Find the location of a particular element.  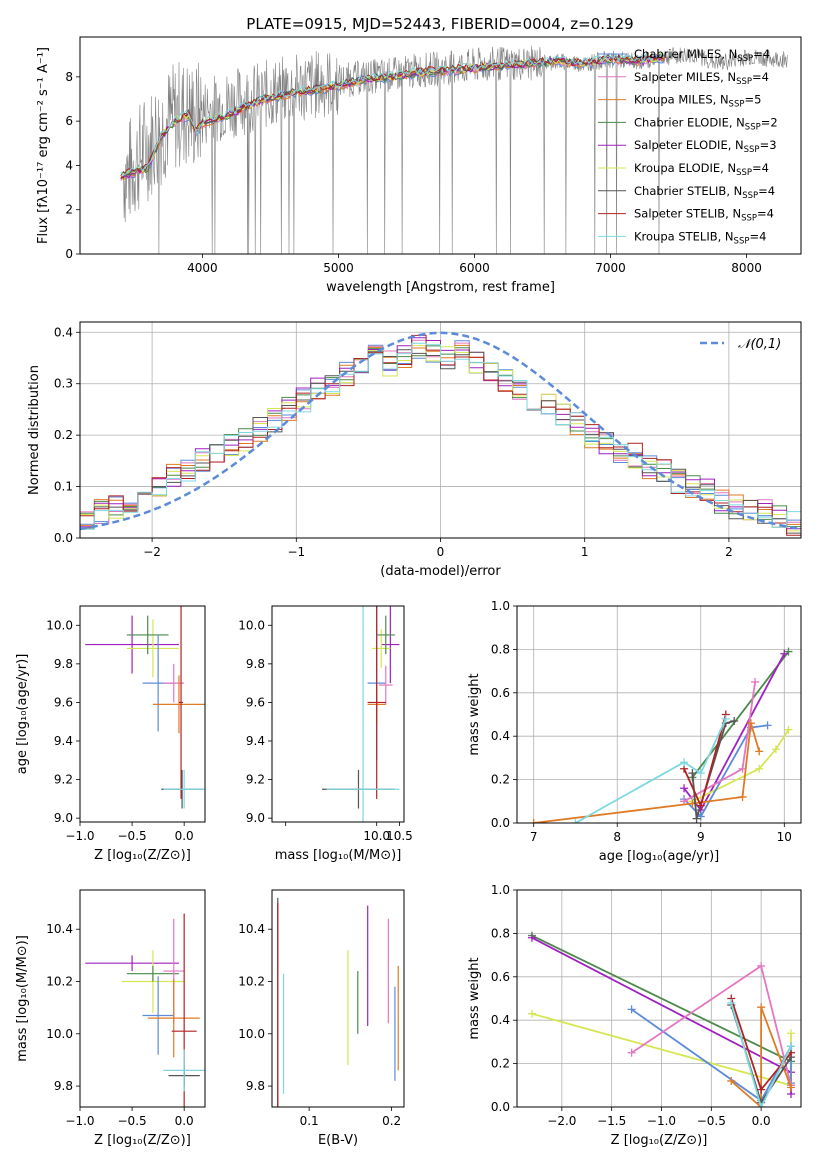

legend-label-chabrier_stelib: Chabrier STELIB, NSSP=4 is located at coordinates (704, 192).